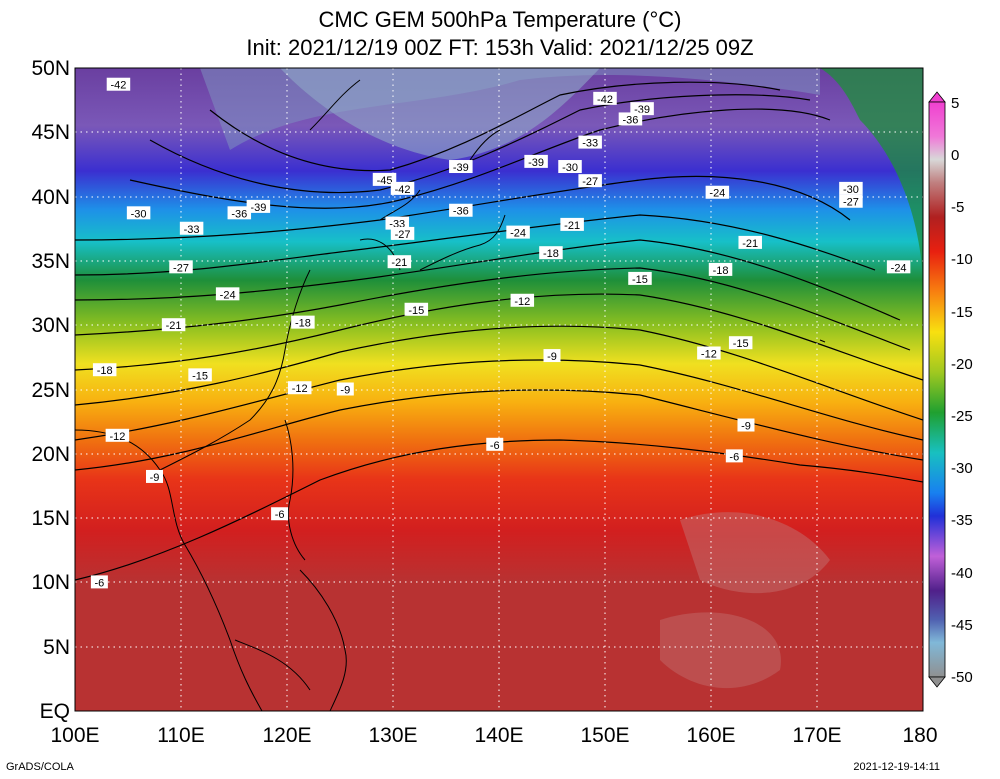 The image size is (1000, 779). I want to click on colorbar-label: -40, so click(962, 573).